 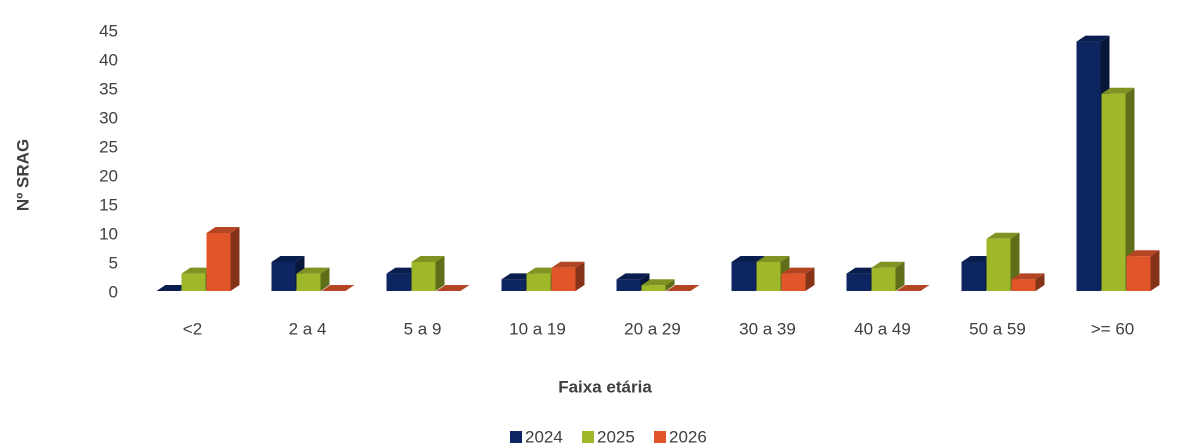 I want to click on y-tick-label: 35, so click(x=108, y=88).